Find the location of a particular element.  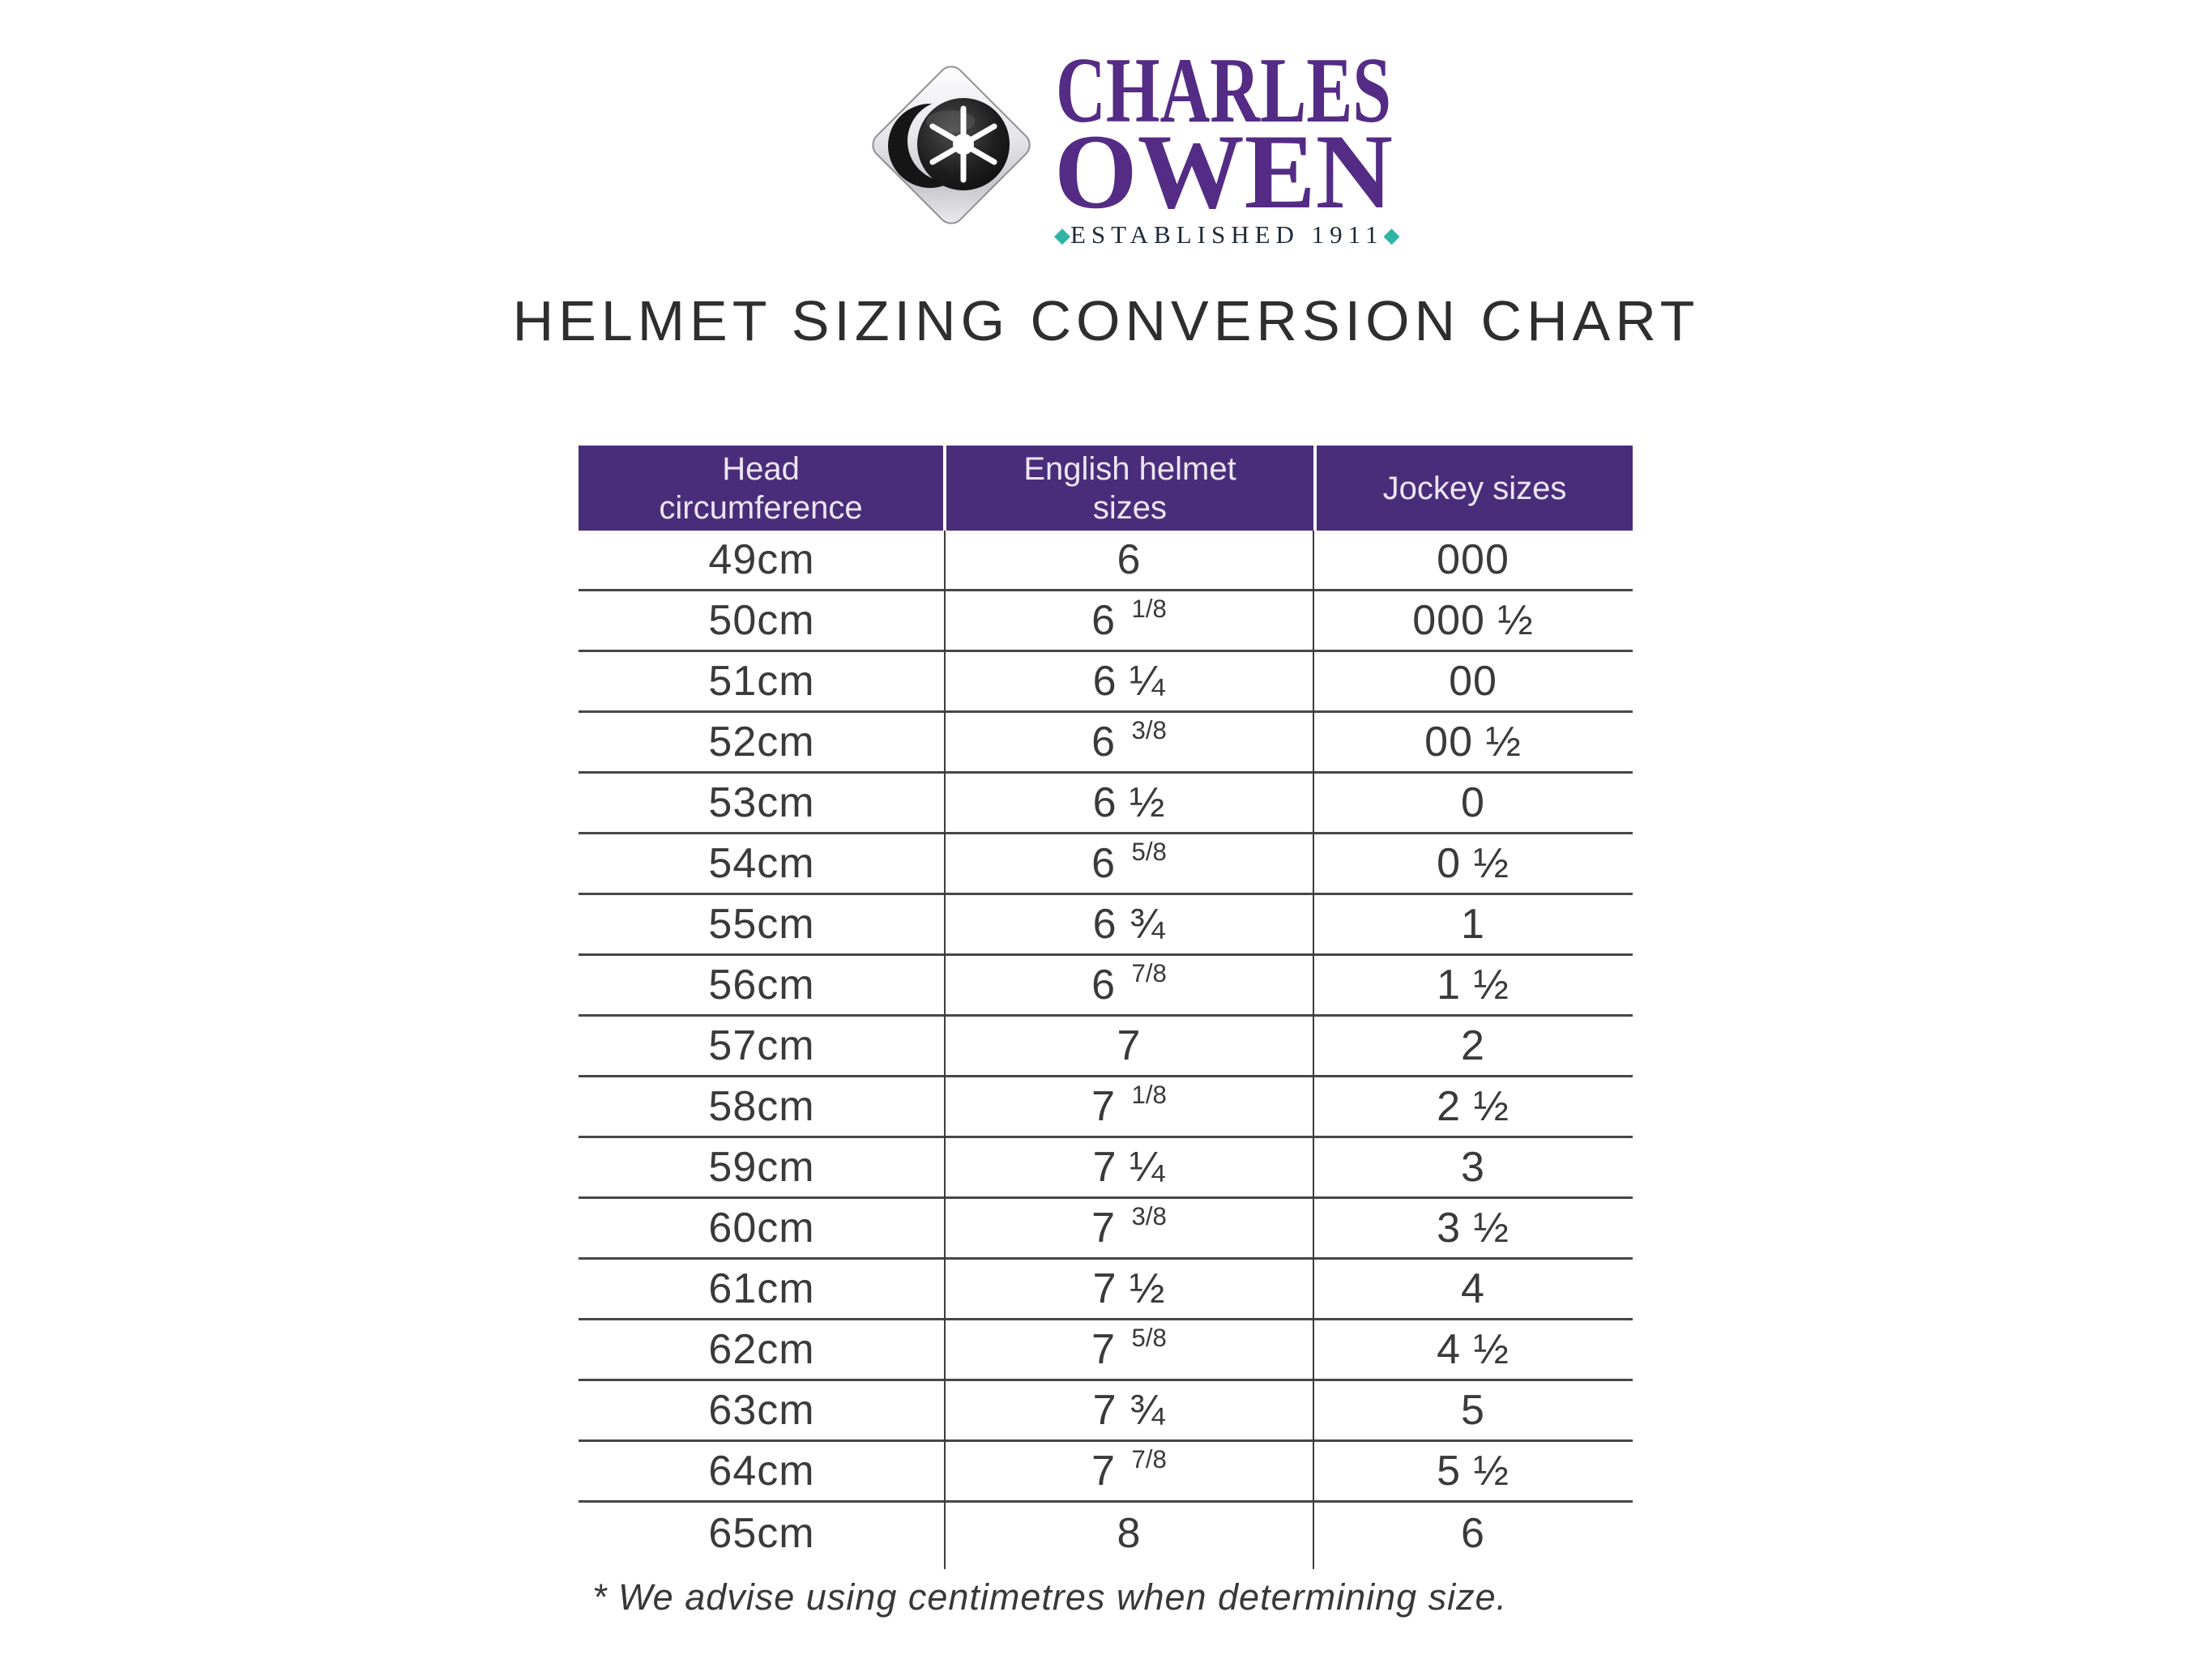

table-row: 50cm 6 1/8 000 ½ is located at coordinates (1106, 621).